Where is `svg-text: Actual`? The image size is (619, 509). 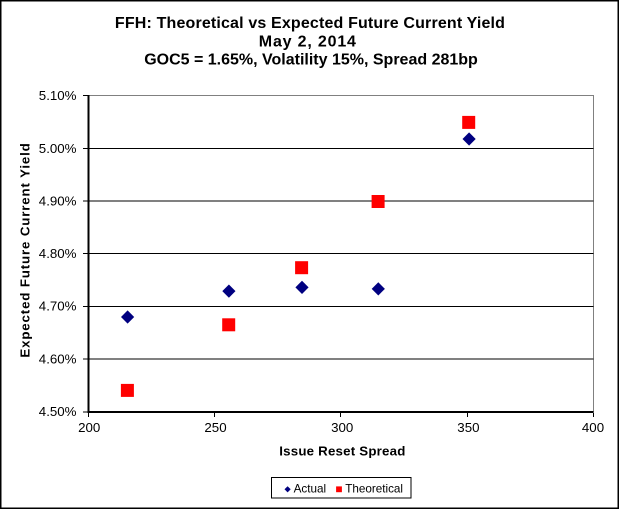
svg-text: Actual is located at coordinates (310, 489).